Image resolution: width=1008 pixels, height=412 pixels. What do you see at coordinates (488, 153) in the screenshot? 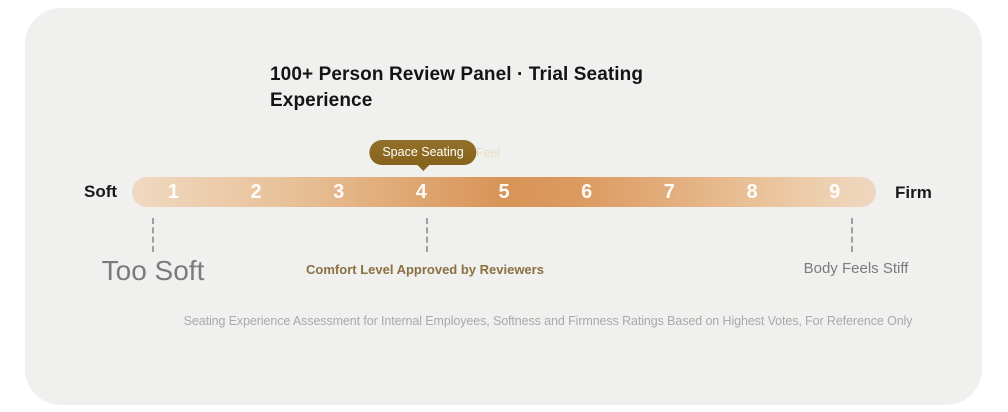
I see `tooltip-overflow-label: Feel` at bounding box center [488, 153].